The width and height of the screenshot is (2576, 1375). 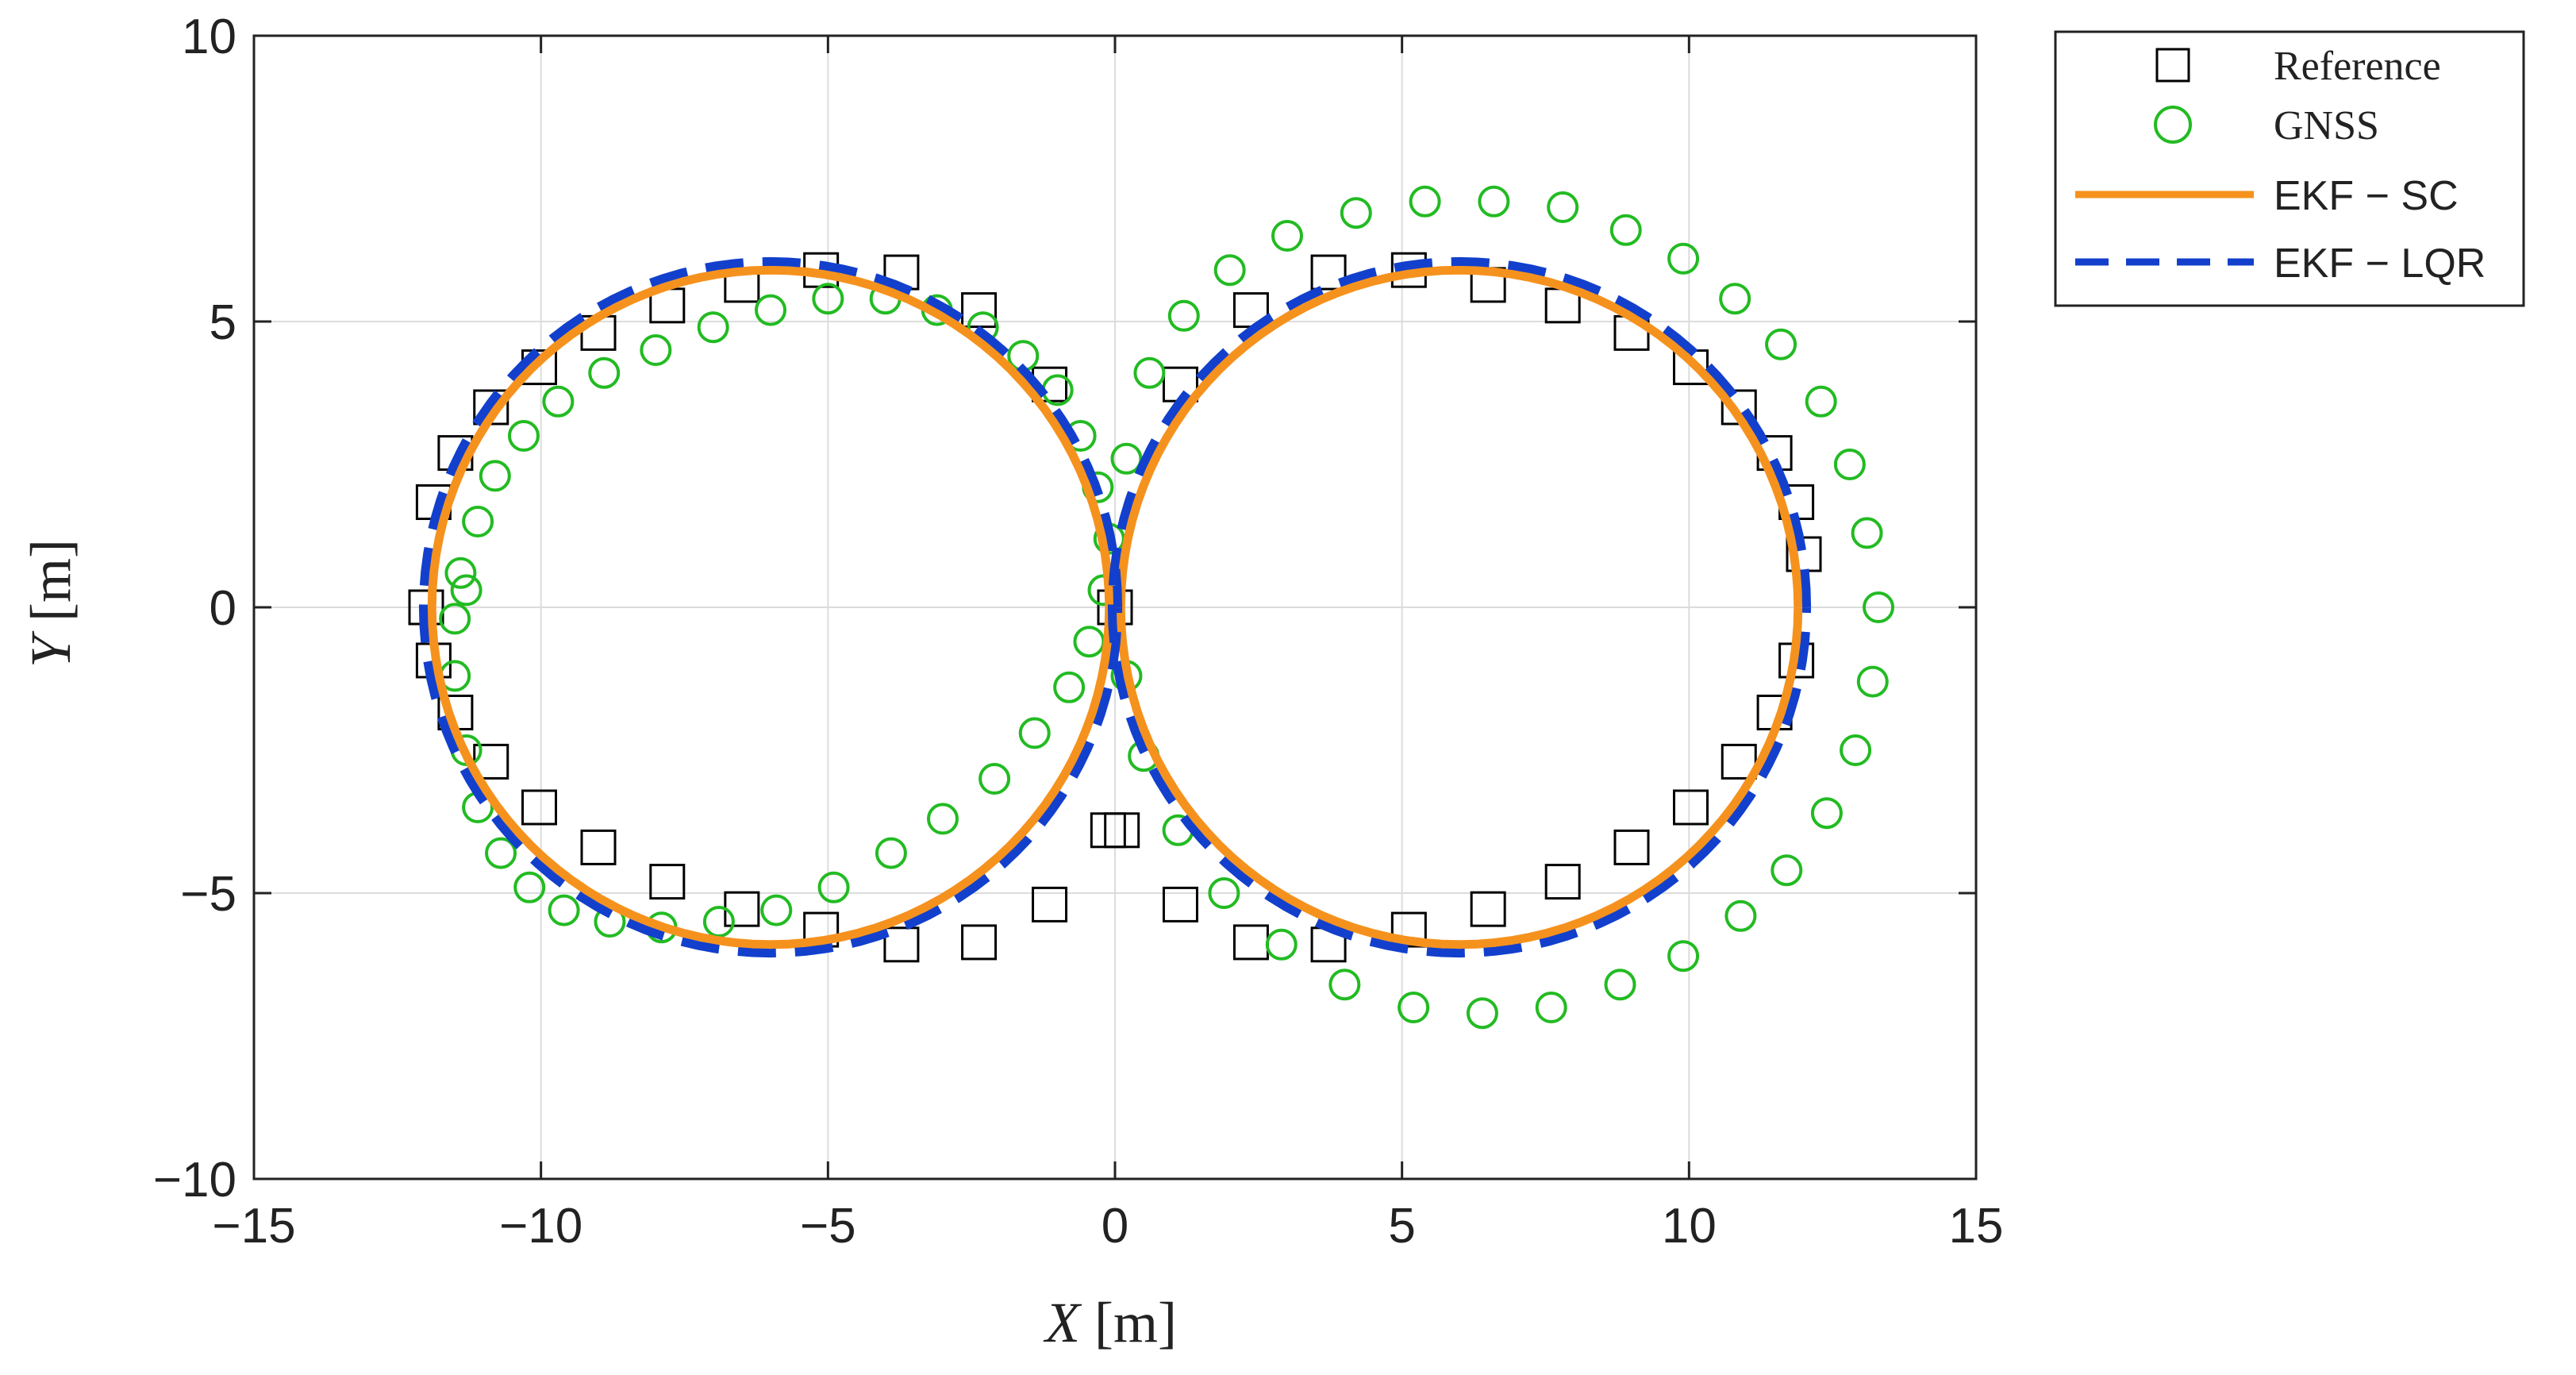 What do you see at coordinates (2380, 264) in the screenshot?
I see `legend-ekf-lqr-label: EKF − LQR` at bounding box center [2380, 264].